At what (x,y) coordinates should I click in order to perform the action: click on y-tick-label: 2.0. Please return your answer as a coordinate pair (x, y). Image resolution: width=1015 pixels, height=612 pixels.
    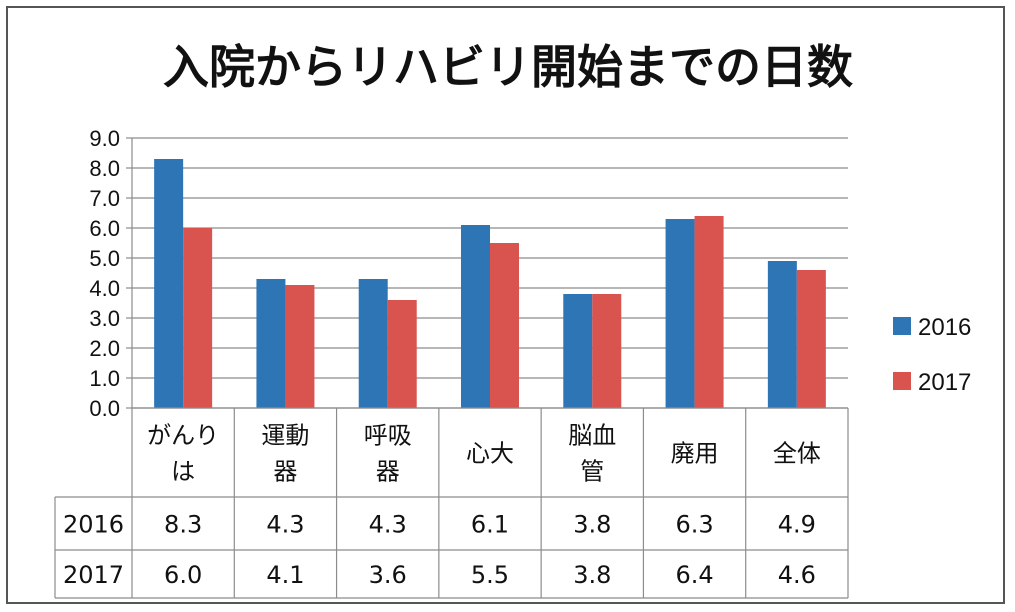
    Looking at the image, I should click on (104, 348).